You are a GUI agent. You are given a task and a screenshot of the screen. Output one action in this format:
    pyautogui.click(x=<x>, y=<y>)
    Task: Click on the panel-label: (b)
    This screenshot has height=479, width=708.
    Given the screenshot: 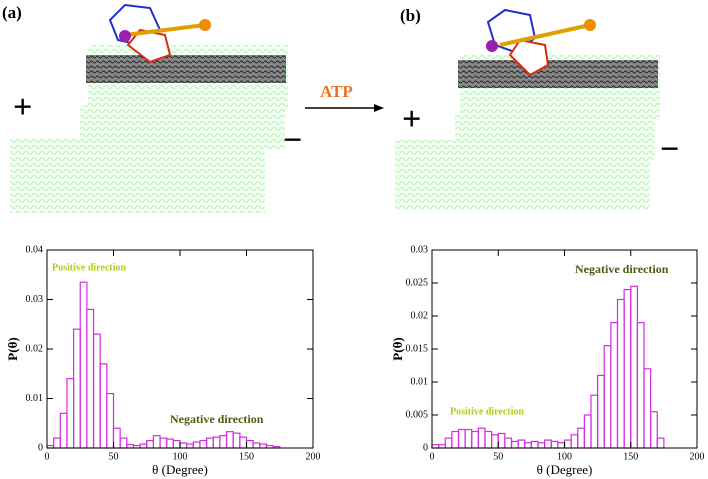 What is the action you would take?
    pyautogui.click(x=410, y=15)
    